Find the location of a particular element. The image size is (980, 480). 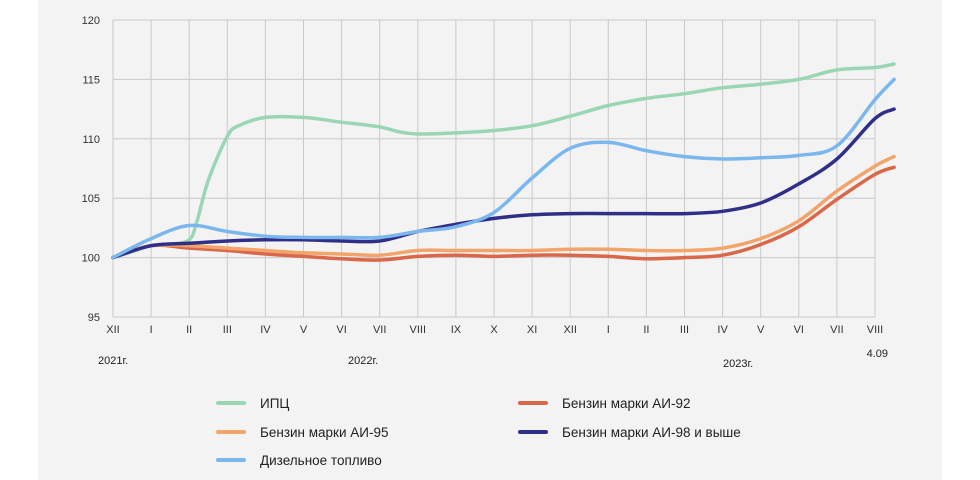

legend-item-diesel: Дизельное топливо is located at coordinates (299, 460).